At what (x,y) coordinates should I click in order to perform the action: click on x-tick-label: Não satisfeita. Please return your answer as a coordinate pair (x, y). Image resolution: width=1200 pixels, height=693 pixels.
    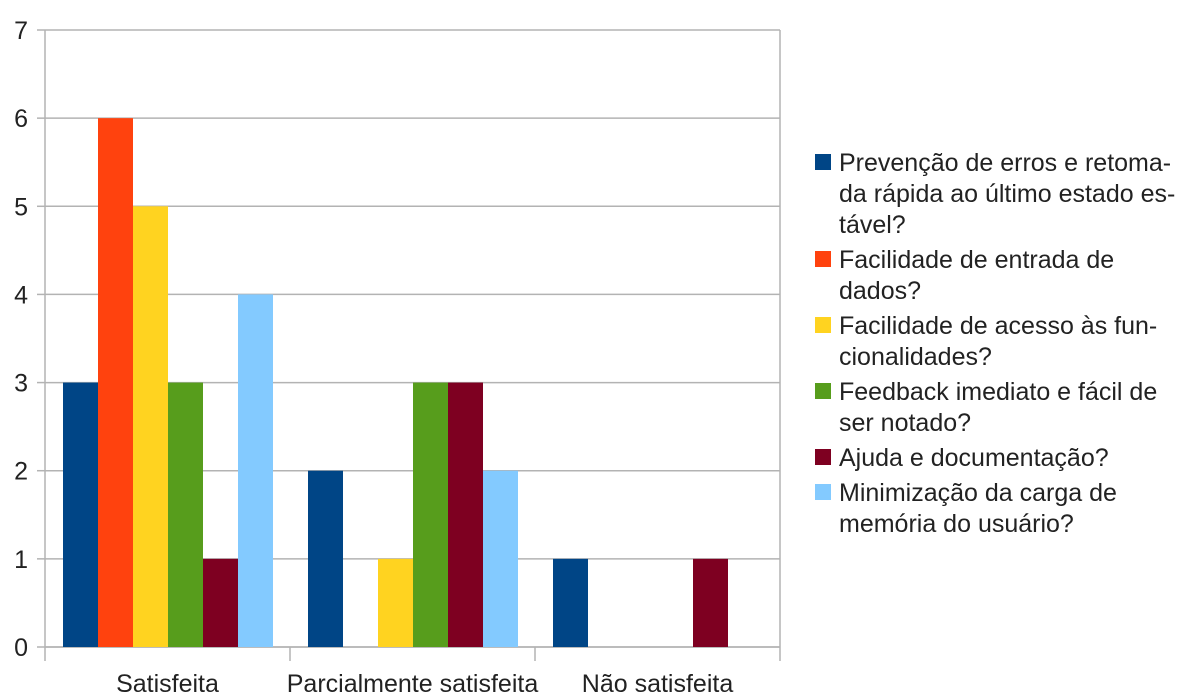
    Looking at the image, I should click on (658, 681).